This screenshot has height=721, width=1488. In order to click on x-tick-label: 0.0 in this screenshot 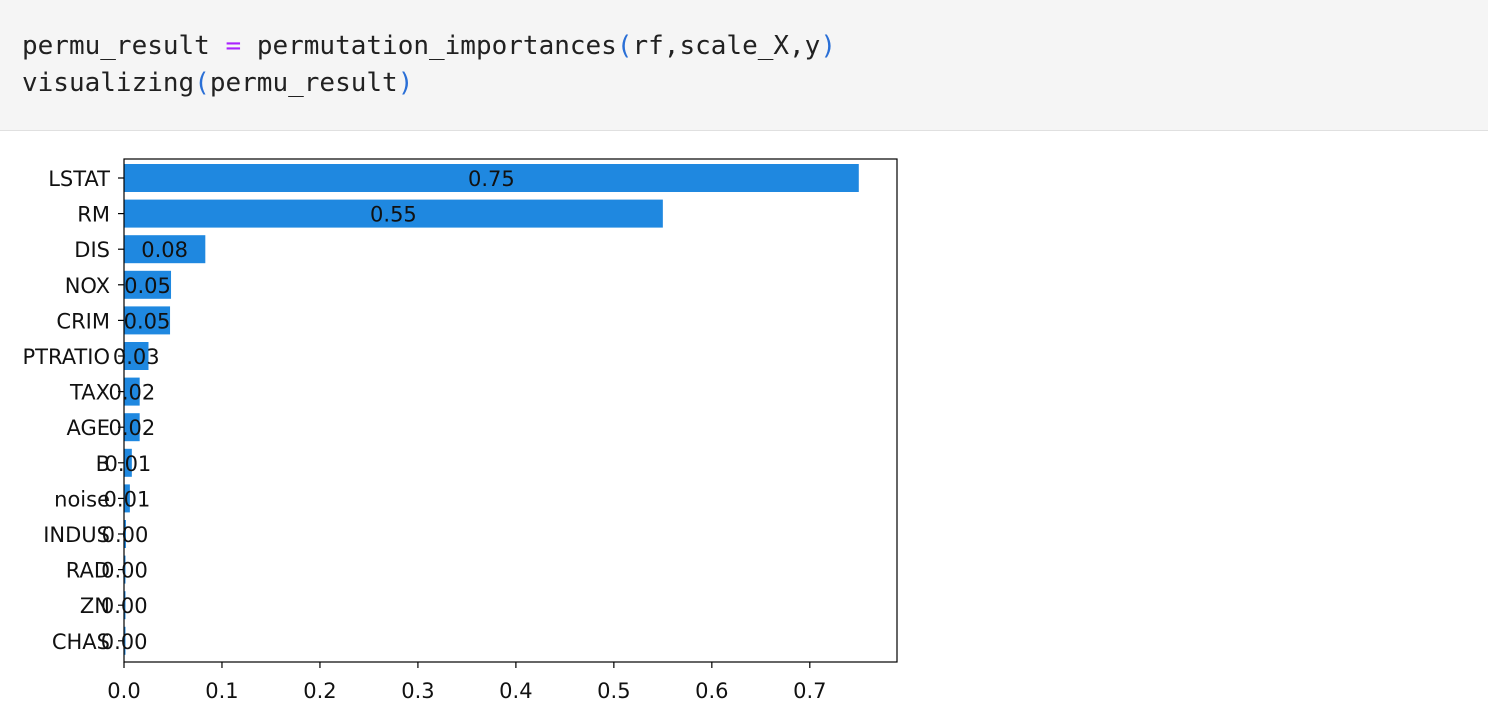, I will do `click(123, 691)`.